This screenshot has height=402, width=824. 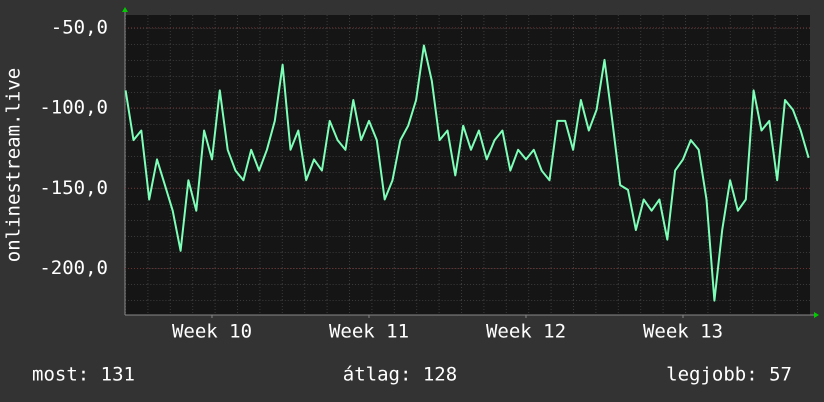 What do you see at coordinates (400, 375) in the screenshot?
I see `stat-average: átlag: 128` at bounding box center [400, 375].